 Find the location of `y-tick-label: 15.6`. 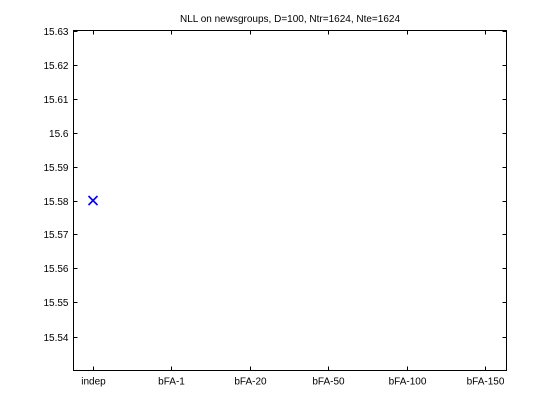

y-tick-label: 15.6 is located at coordinates (59, 134).